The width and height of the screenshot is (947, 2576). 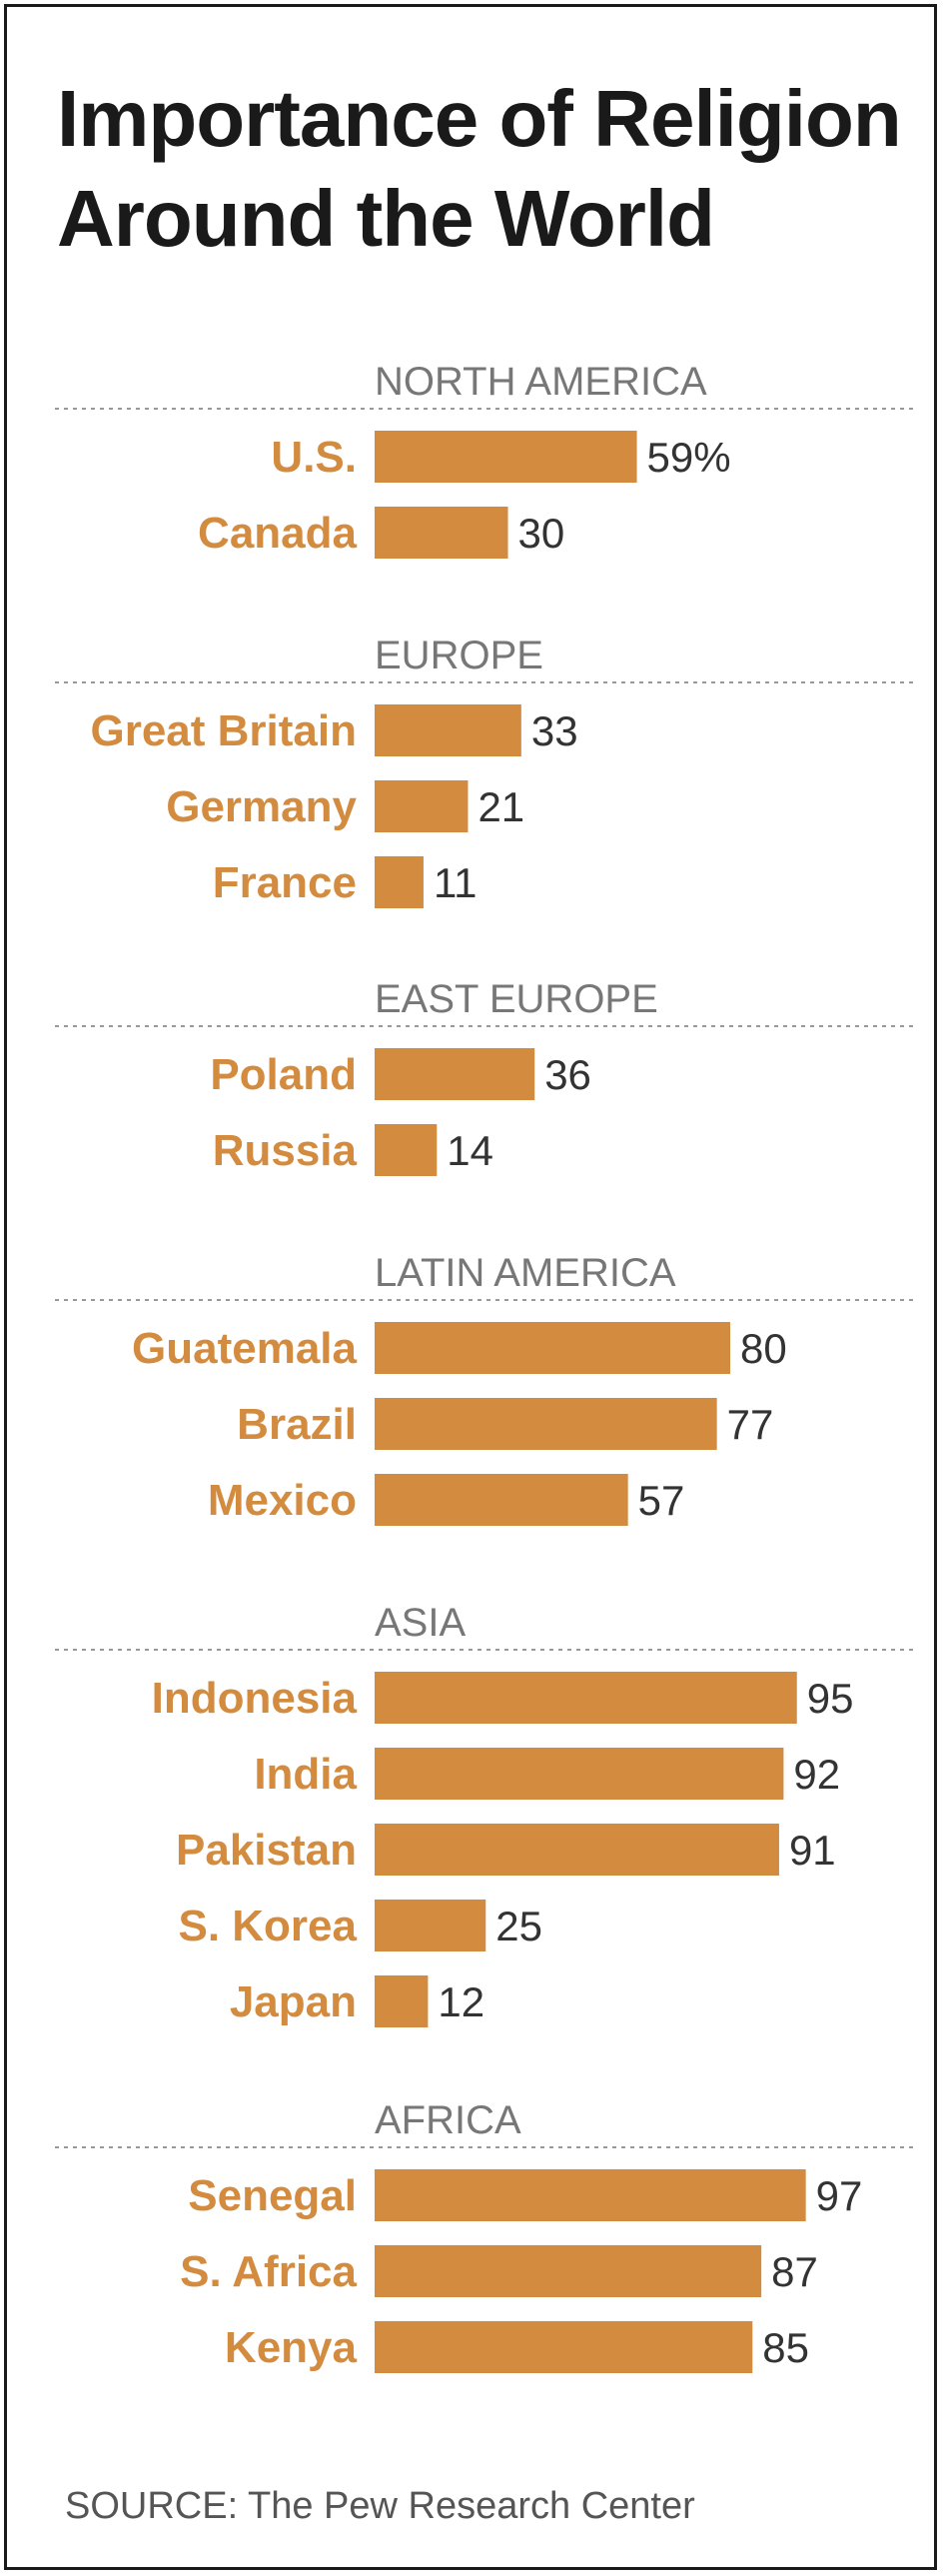 What do you see at coordinates (441, 533) in the screenshot?
I see `bar-canada` at bounding box center [441, 533].